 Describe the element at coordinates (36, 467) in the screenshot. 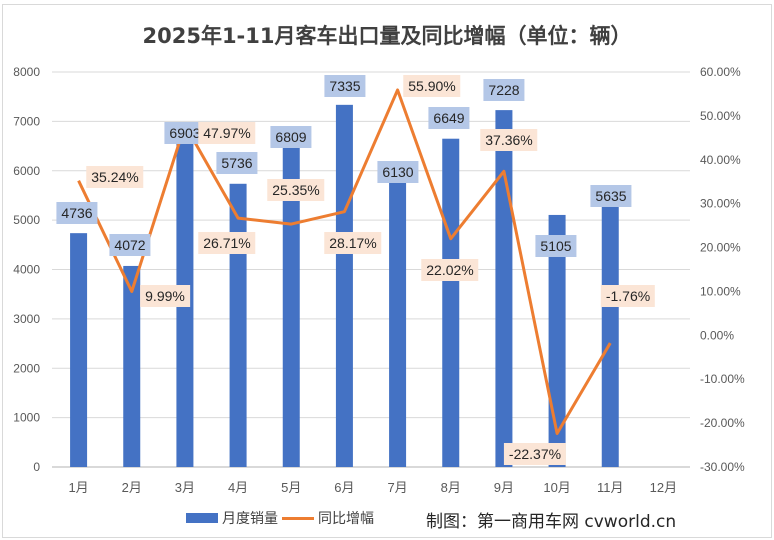

I see `left-tick-label: 0` at that location.